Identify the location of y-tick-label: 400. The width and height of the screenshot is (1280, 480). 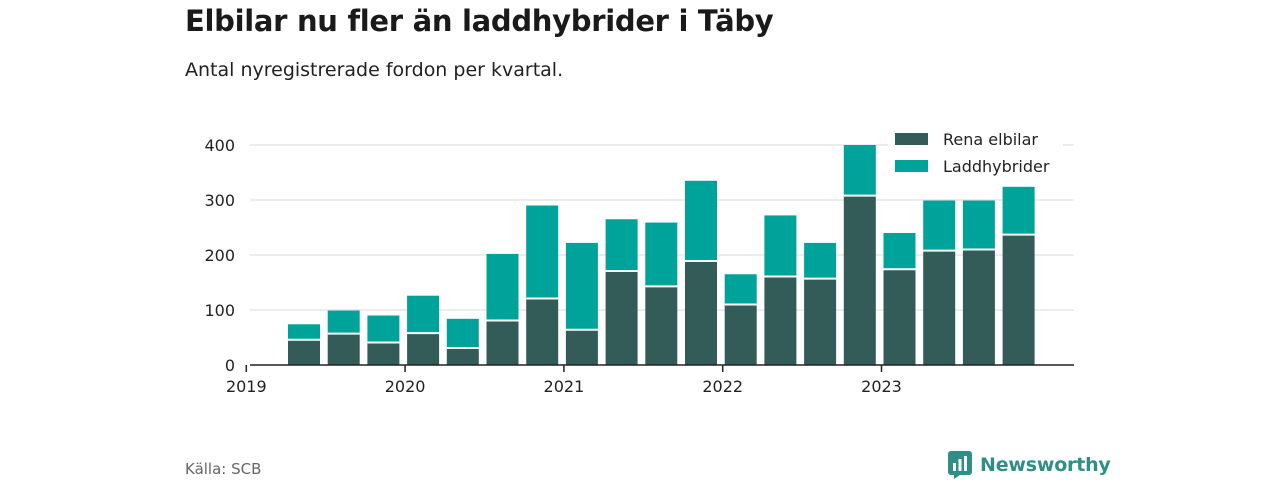
(219, 145).